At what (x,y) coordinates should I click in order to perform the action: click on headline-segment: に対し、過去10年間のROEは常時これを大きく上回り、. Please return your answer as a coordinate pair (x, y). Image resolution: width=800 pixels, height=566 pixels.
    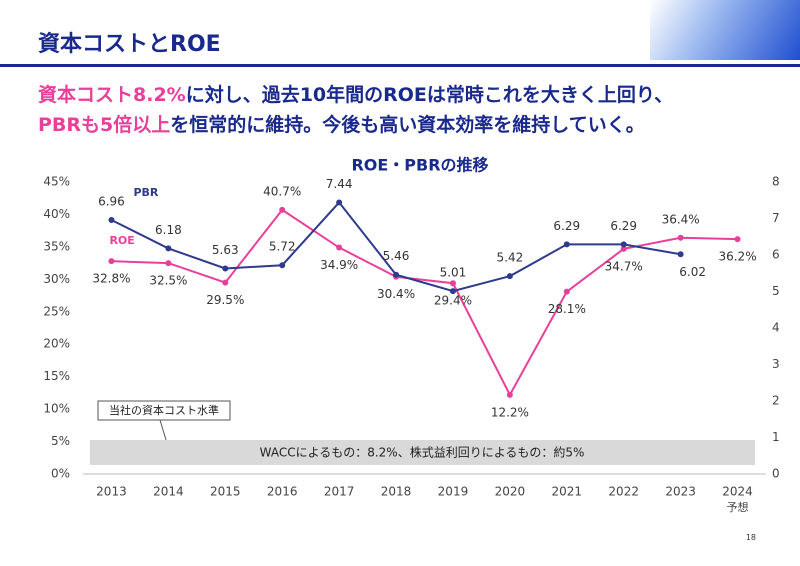
    Looking at the image, I should click on (429, 95).